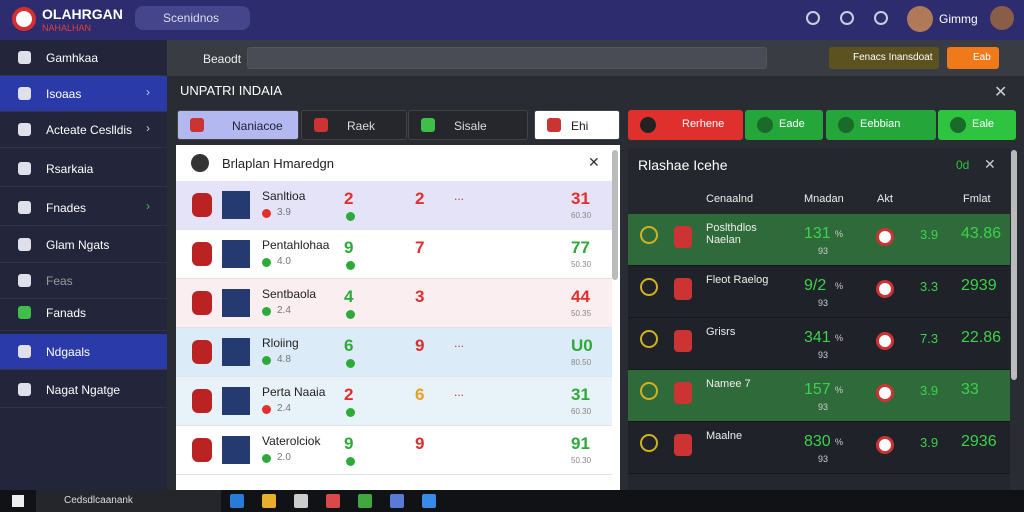 This screenshot has height=512, width=1024. Describe the element at coordinates (83, 352) in the screenshot. I see `sidebar-item: Ndgaals` at that location.